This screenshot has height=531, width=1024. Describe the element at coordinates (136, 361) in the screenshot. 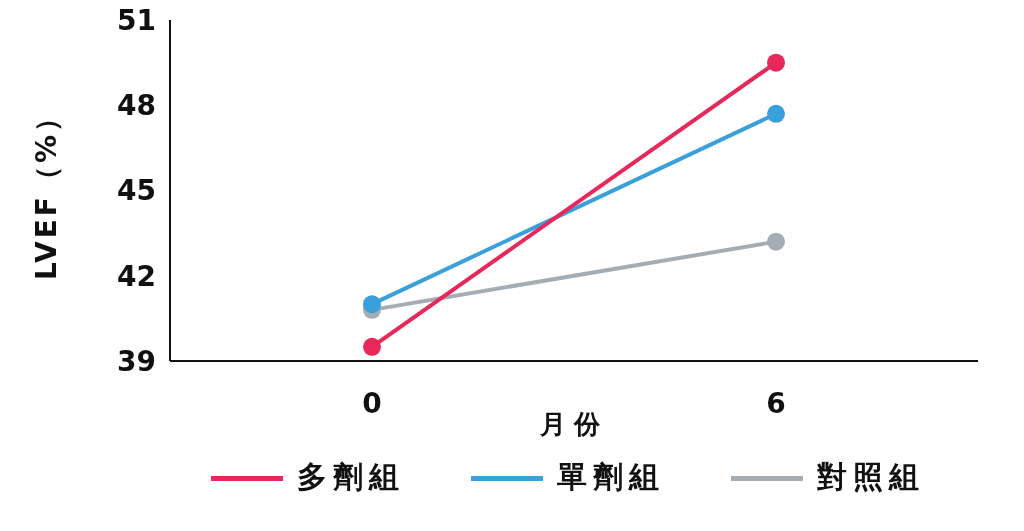

I see `y-tick-label: 39` at that location.